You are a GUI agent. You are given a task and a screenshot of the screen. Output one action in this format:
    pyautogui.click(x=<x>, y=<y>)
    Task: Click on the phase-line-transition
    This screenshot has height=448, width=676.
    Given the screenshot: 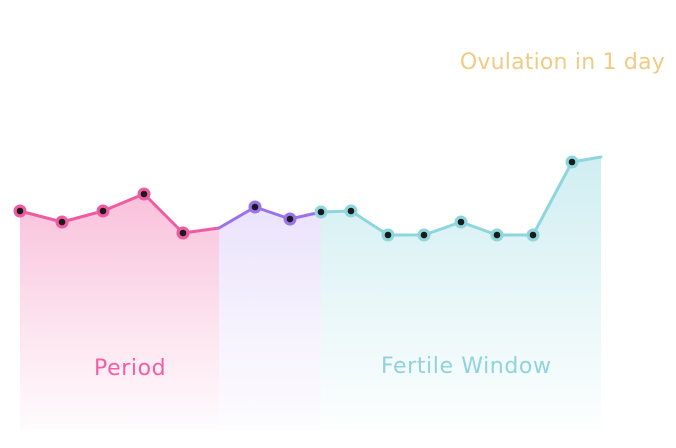 What is the action you would take?
    pyautogui.click(x=270, y=217)
    